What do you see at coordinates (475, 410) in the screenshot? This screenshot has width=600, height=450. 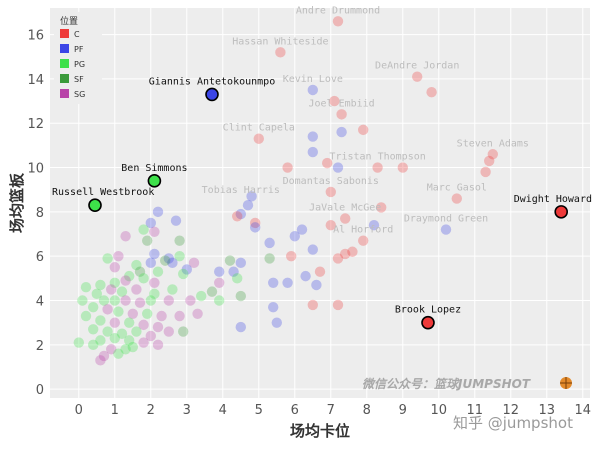 I see `x-tick-label: 11` at bounding box center [475, 410].